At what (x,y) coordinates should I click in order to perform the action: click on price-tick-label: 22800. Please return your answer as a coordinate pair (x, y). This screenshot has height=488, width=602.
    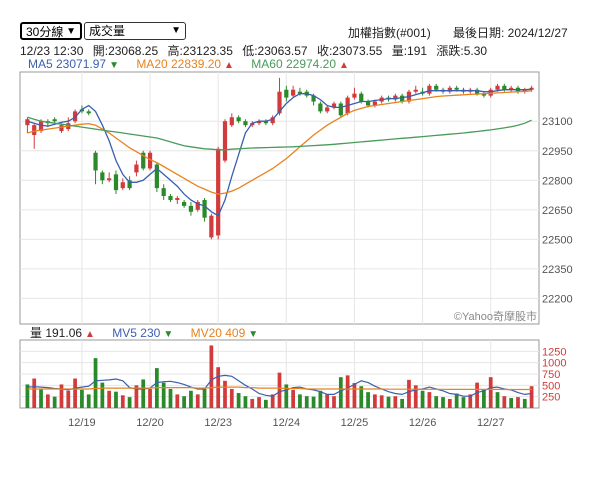
    Looking at the image, I should click on (557, 181).